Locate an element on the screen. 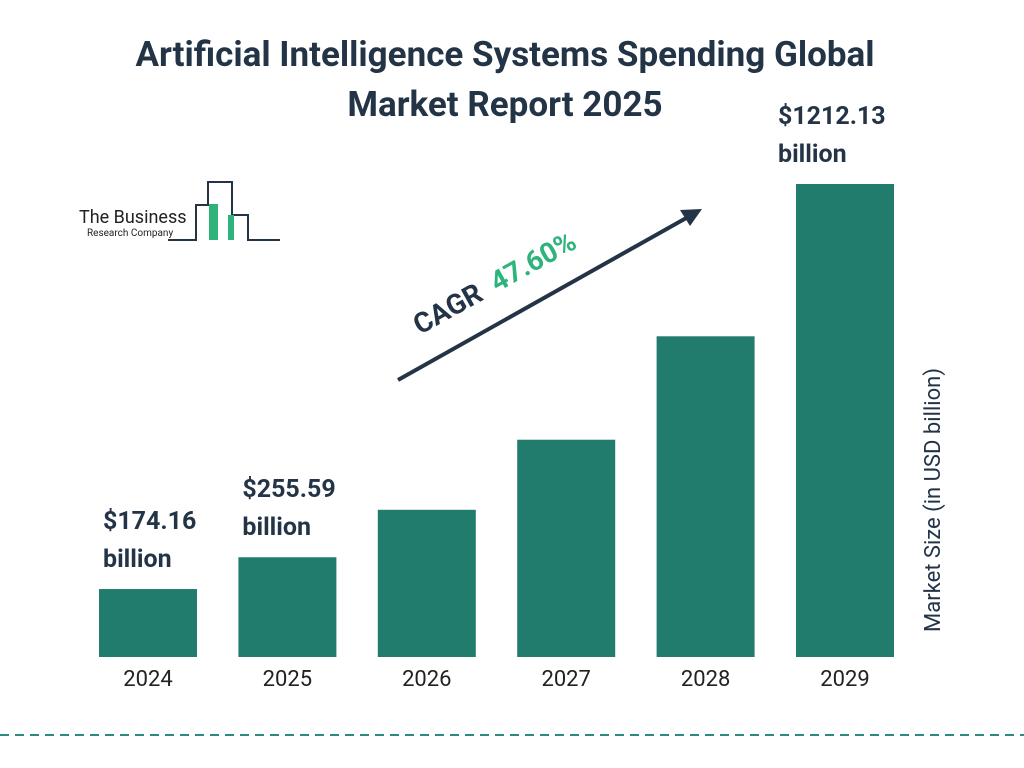  cagr-arrow is located at coordinates (543, 298).